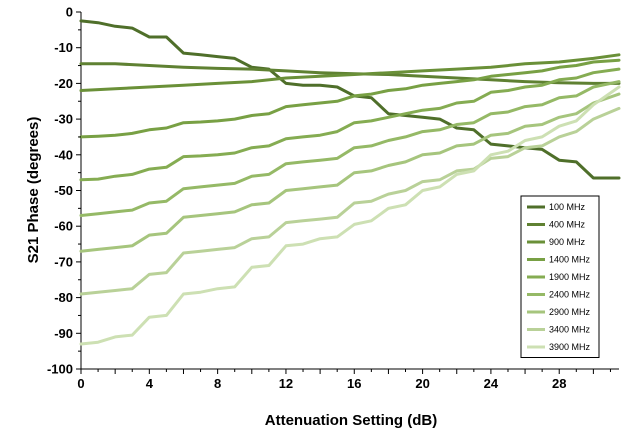 The image size is (624, 434). Describe the element at coordinates (344, 380) in the screenshot. I see `x-axis-ticks: 0 4 8 12 16 20 24 28` at that location.